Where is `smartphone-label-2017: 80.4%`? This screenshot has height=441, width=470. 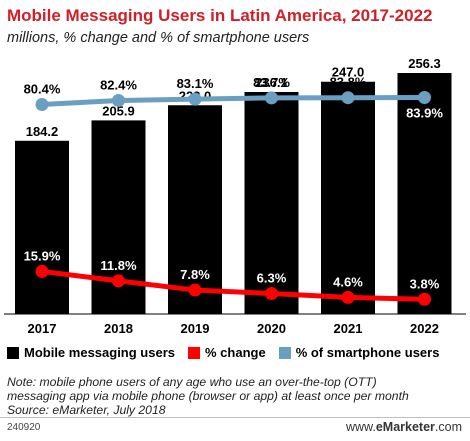 smartphone-label-2017: 80.4% is located at coordinates (42, 89).